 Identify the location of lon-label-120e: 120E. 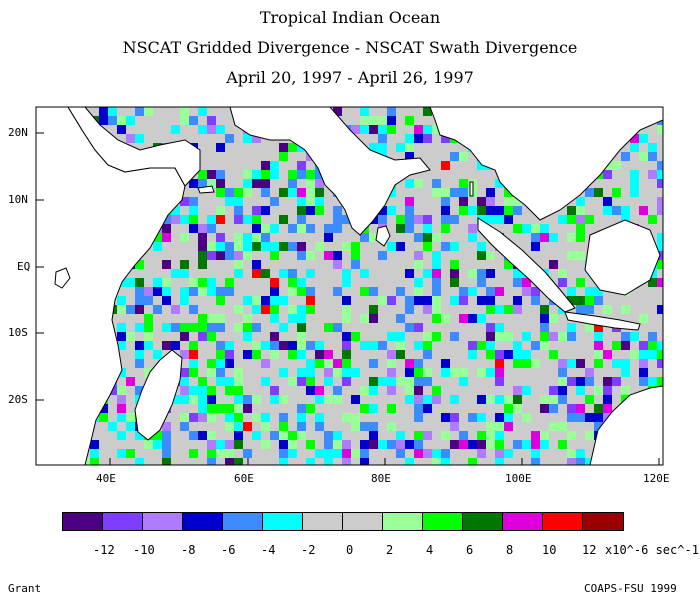
(656, 478).